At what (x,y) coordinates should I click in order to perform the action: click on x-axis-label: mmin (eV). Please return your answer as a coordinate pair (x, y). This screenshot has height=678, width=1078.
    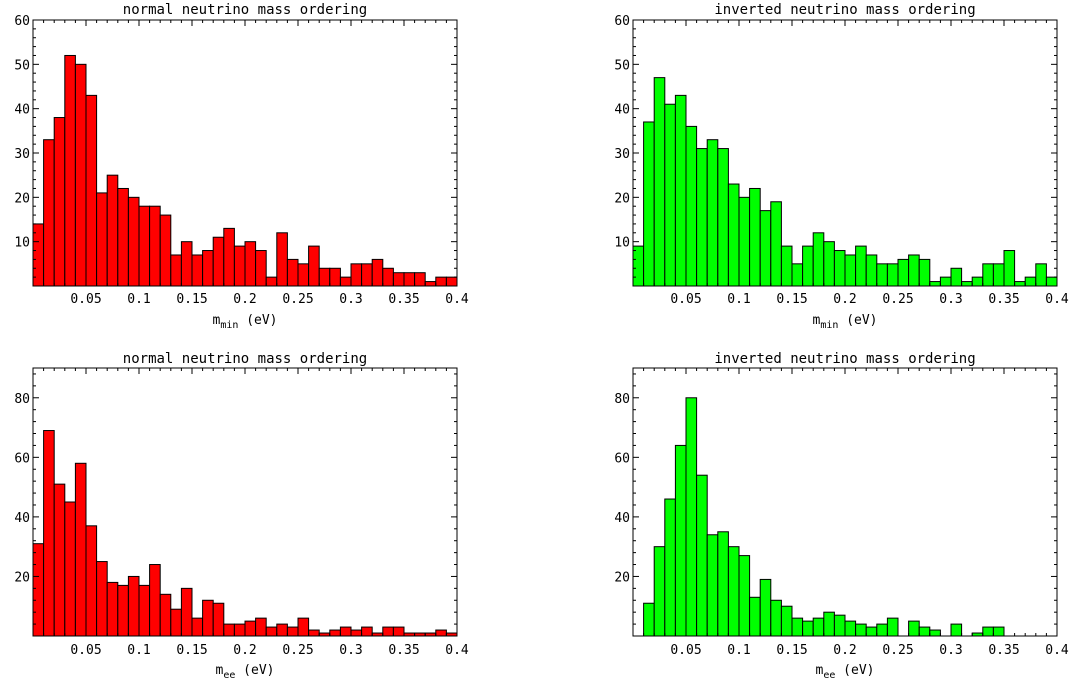
    Looking at the image, I should click on (244, 322).